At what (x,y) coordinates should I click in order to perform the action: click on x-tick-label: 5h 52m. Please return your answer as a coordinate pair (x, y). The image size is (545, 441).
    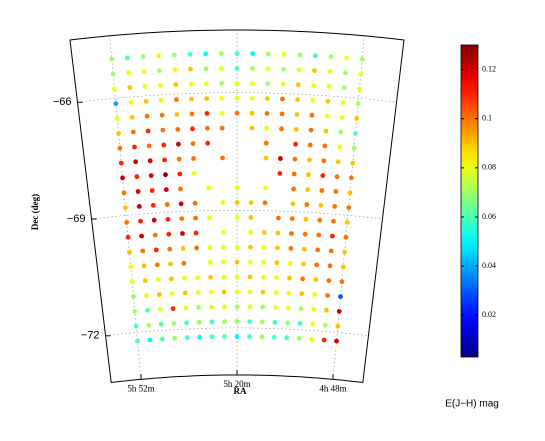
    Looking at the image, I should click on (140, 388).